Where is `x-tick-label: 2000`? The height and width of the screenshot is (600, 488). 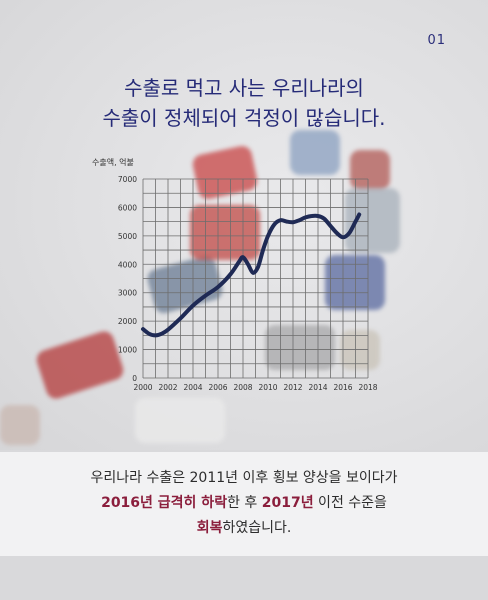
x-tick-label: 2000 is located at coordinates (142, 387).